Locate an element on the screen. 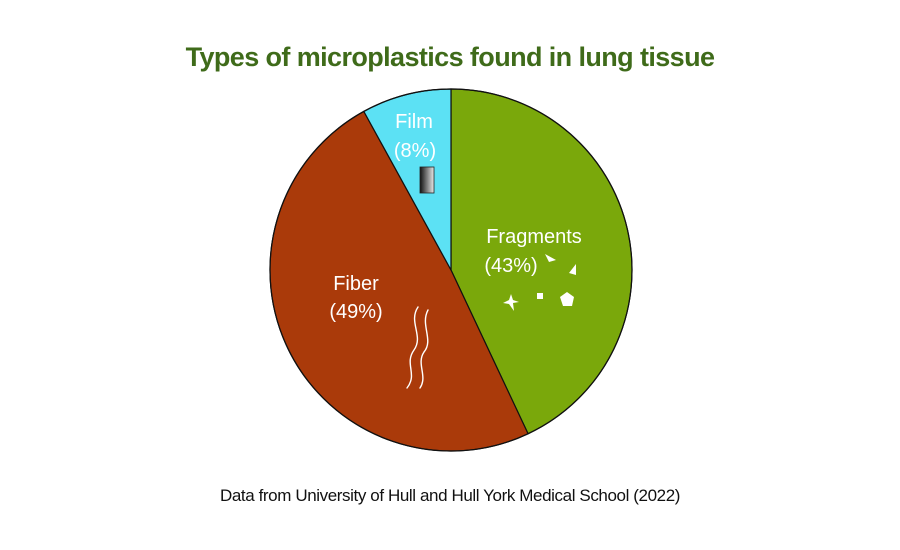 This screenshot has width=900, height=550. fragment-shapes-icon is located at coordinates (539, 282).